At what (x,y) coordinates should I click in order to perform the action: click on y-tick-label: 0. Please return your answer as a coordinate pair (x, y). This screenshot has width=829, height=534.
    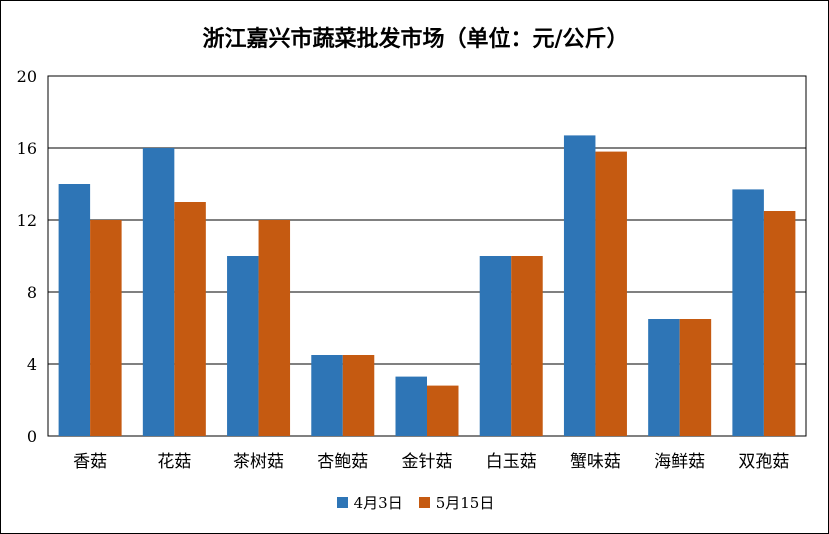
    Looking at the image, I should click on (32, 436).